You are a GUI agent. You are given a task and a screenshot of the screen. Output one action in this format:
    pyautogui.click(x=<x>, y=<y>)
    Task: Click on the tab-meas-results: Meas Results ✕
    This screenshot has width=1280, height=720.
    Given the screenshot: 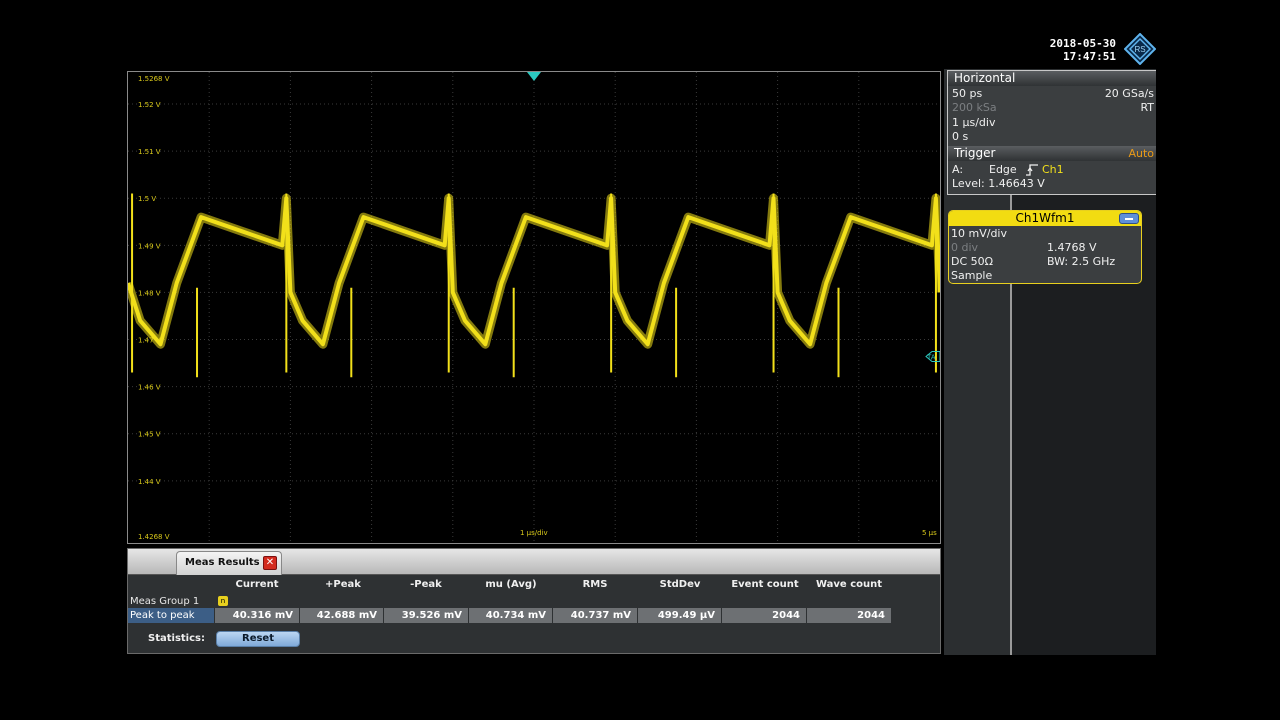 What is the action you would take?
    pyautogui.click(x=229, y=563)
    